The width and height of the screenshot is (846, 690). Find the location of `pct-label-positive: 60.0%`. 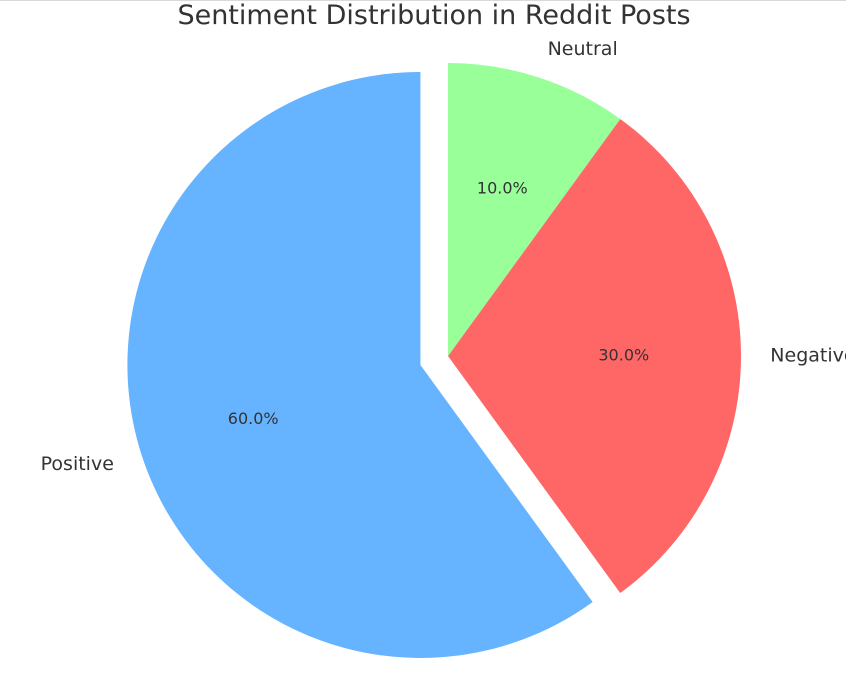

pct-label-positive: 60.0% is located at coordinates (253, 418).